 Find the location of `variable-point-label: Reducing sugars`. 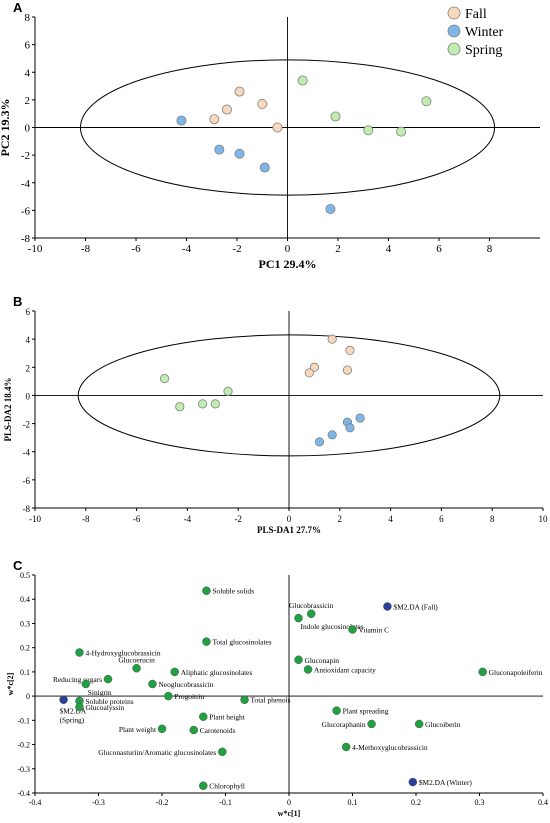

variable-point-label: Reducing sugars is located at coordinates (77, 679).